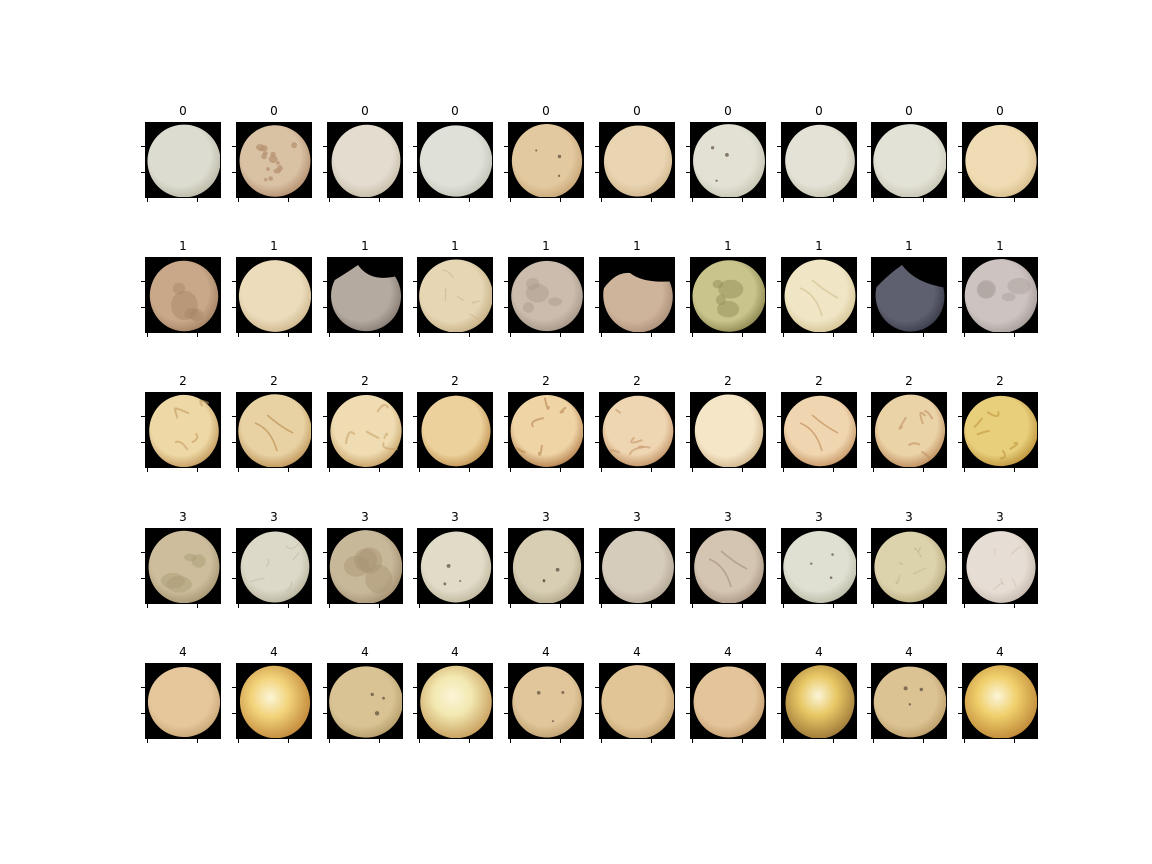  I want to click on subplot-title: 3, so click(365, 517).